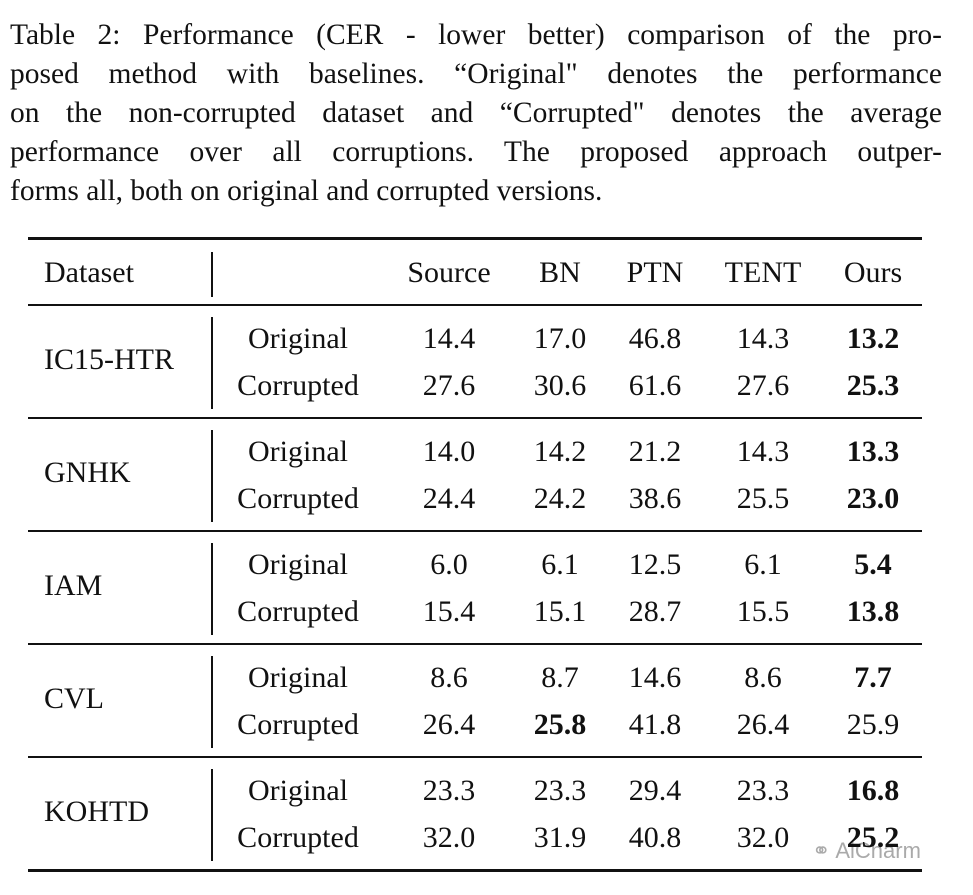  What do you see at coordinates (449, 338) in the screenshot?
I see `cell: 14.4` at bounding box center [449, 338].